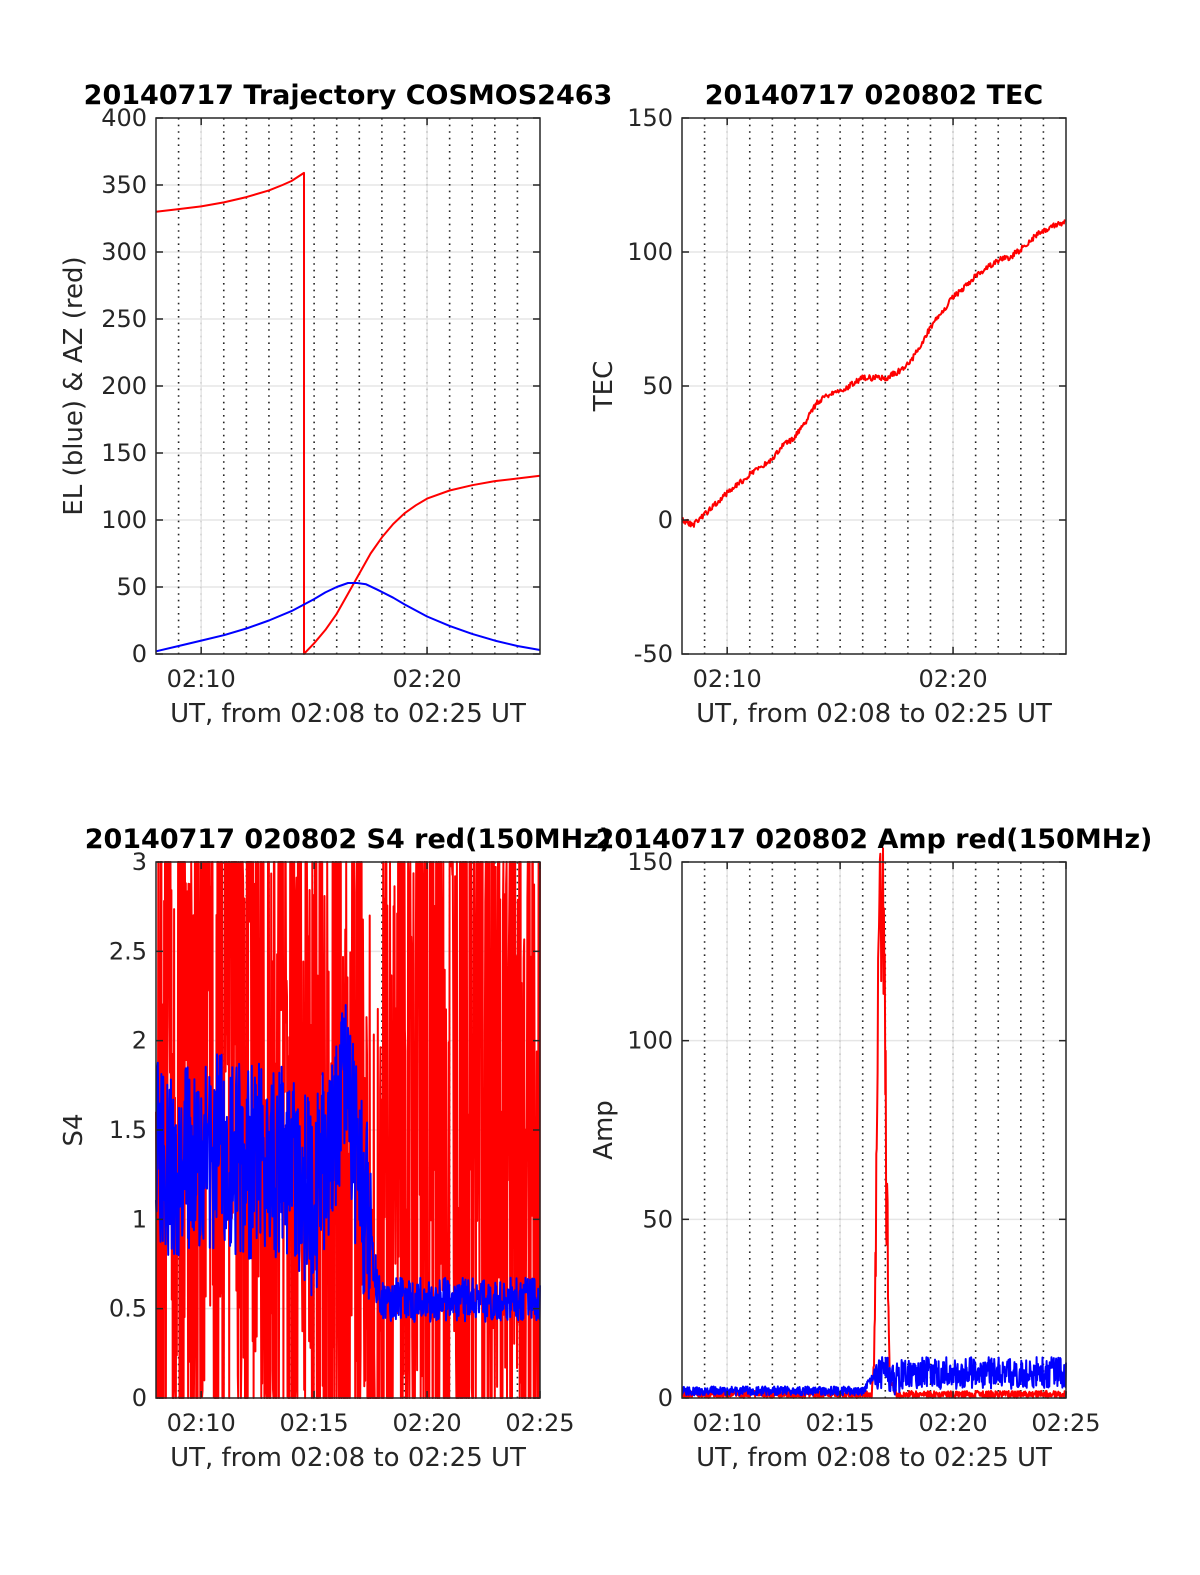 Image resolution: width=1200 pixels, height=1575 pixels. Describe the element at coordinates (128, 1309) in the screenshot. I see `y-tick-label: 0.5` at that location.